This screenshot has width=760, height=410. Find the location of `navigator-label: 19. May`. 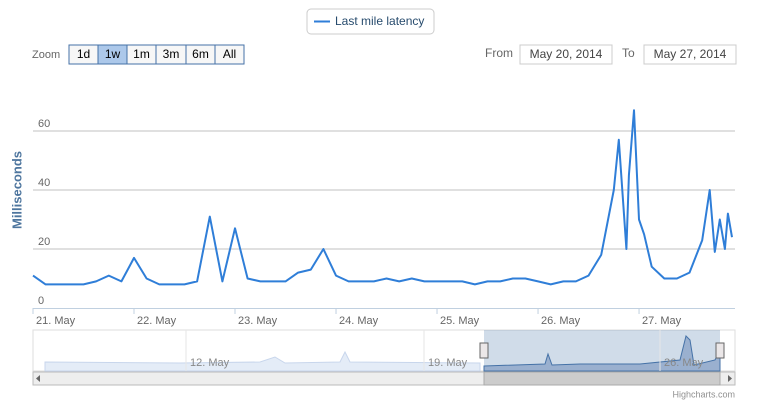

navigator-label: 19. May is located at coordinates (448, 363).